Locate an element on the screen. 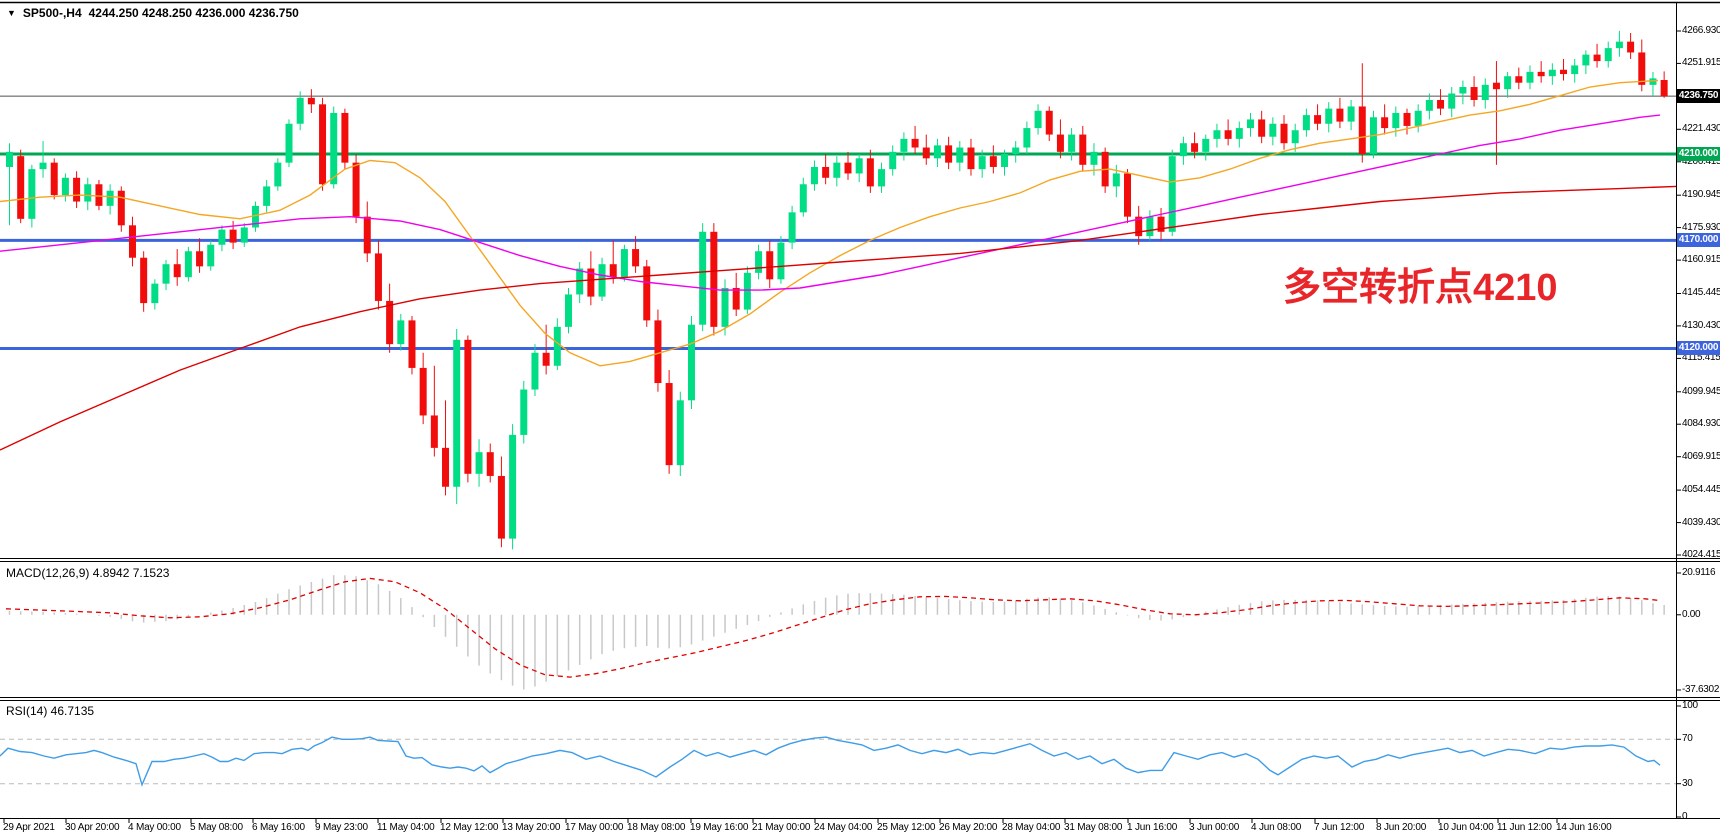 Image resolution: width=1720 pixels, height=838 pixels. price-axis-label: 4084.930 is located at coordinates (1701, 424).